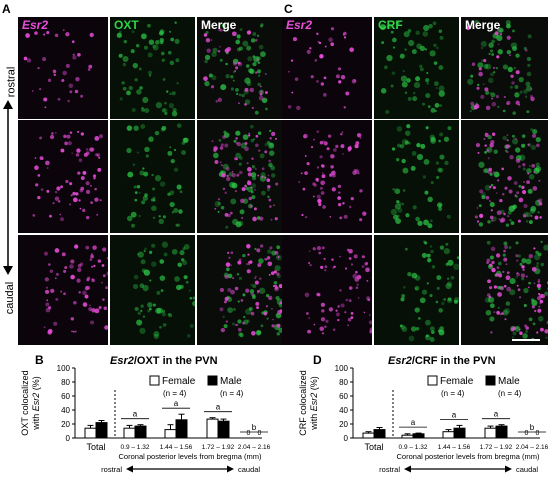 The image size is (550, 488). Describe the element at coordinates (25, 402) in the screenshot. I see `y-axis-label-line1: OXT colocalized` at that location.